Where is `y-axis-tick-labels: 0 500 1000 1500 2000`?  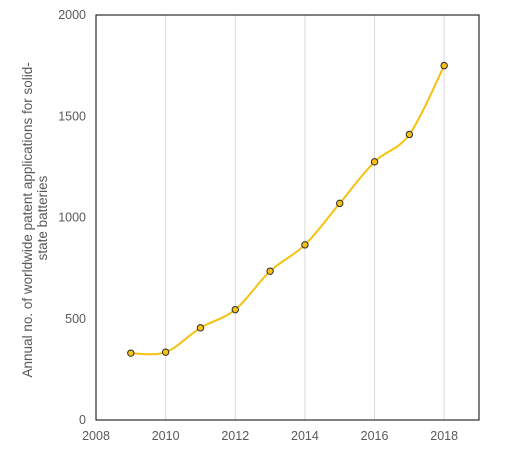 y-axis-tick-labels: 0 500 1000 1500 2000 is located at coordinates (72, 217).